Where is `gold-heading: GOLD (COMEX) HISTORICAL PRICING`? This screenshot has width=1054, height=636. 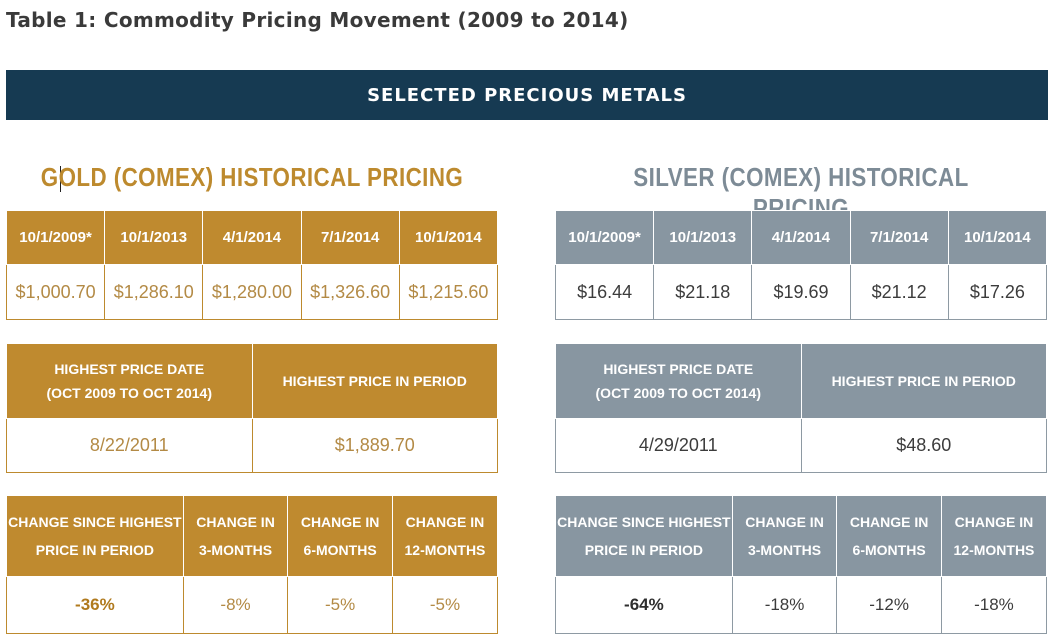
gold-heading: GOLD (COMEX) HISTORICAL PRICING is located at coordinates (252, 177).